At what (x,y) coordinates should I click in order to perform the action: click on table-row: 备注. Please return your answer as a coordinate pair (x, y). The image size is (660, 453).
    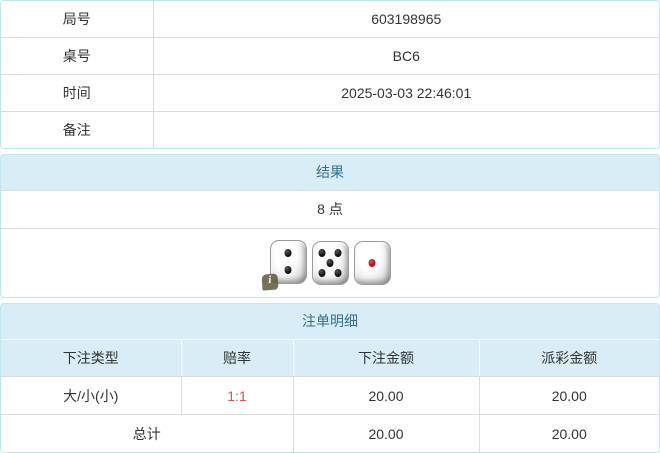
    Looking at the image, I should click on (330, 129).